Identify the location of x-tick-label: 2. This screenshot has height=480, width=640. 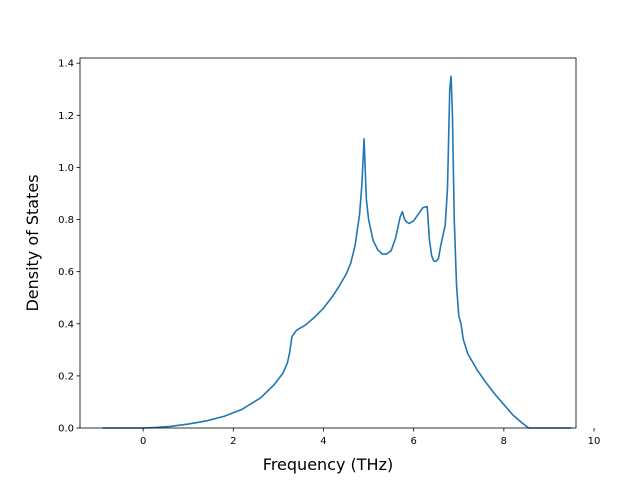
(233, 441).